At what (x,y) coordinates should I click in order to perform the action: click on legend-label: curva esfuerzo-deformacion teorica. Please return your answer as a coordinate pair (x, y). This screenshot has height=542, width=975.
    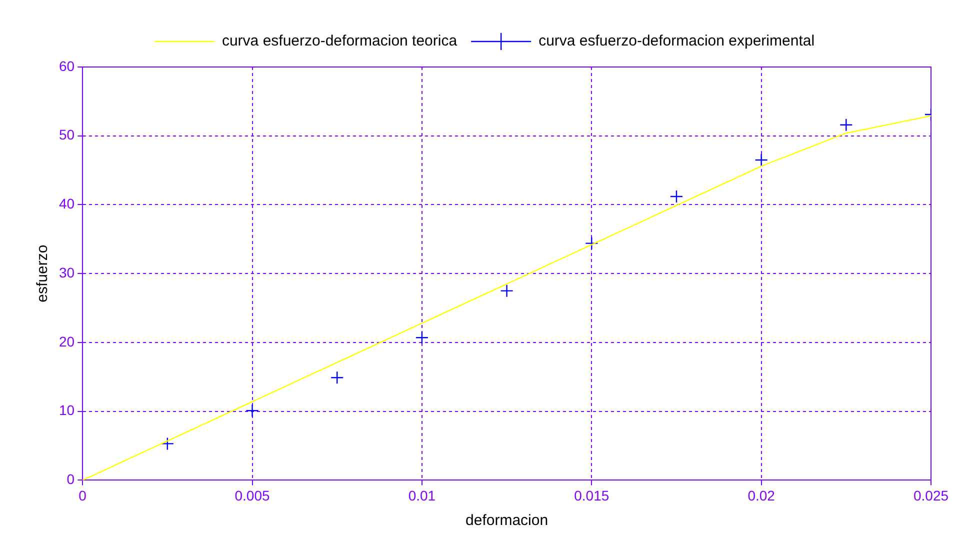
    Looking at the image, I should click on (340, 41).